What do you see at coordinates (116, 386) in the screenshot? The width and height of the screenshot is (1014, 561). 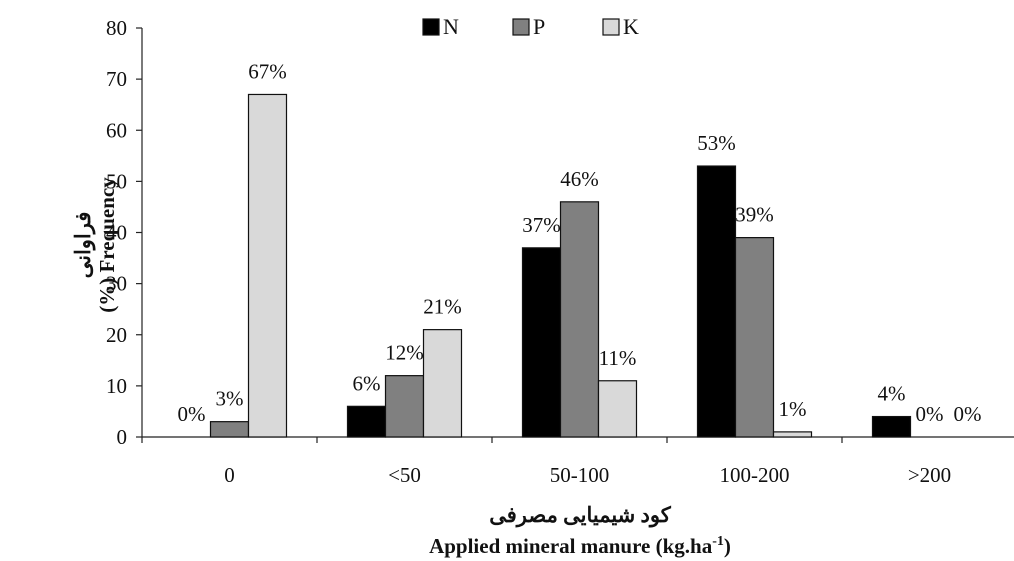 I see `y-tick-label: 10` at bounding box center [116, 386].